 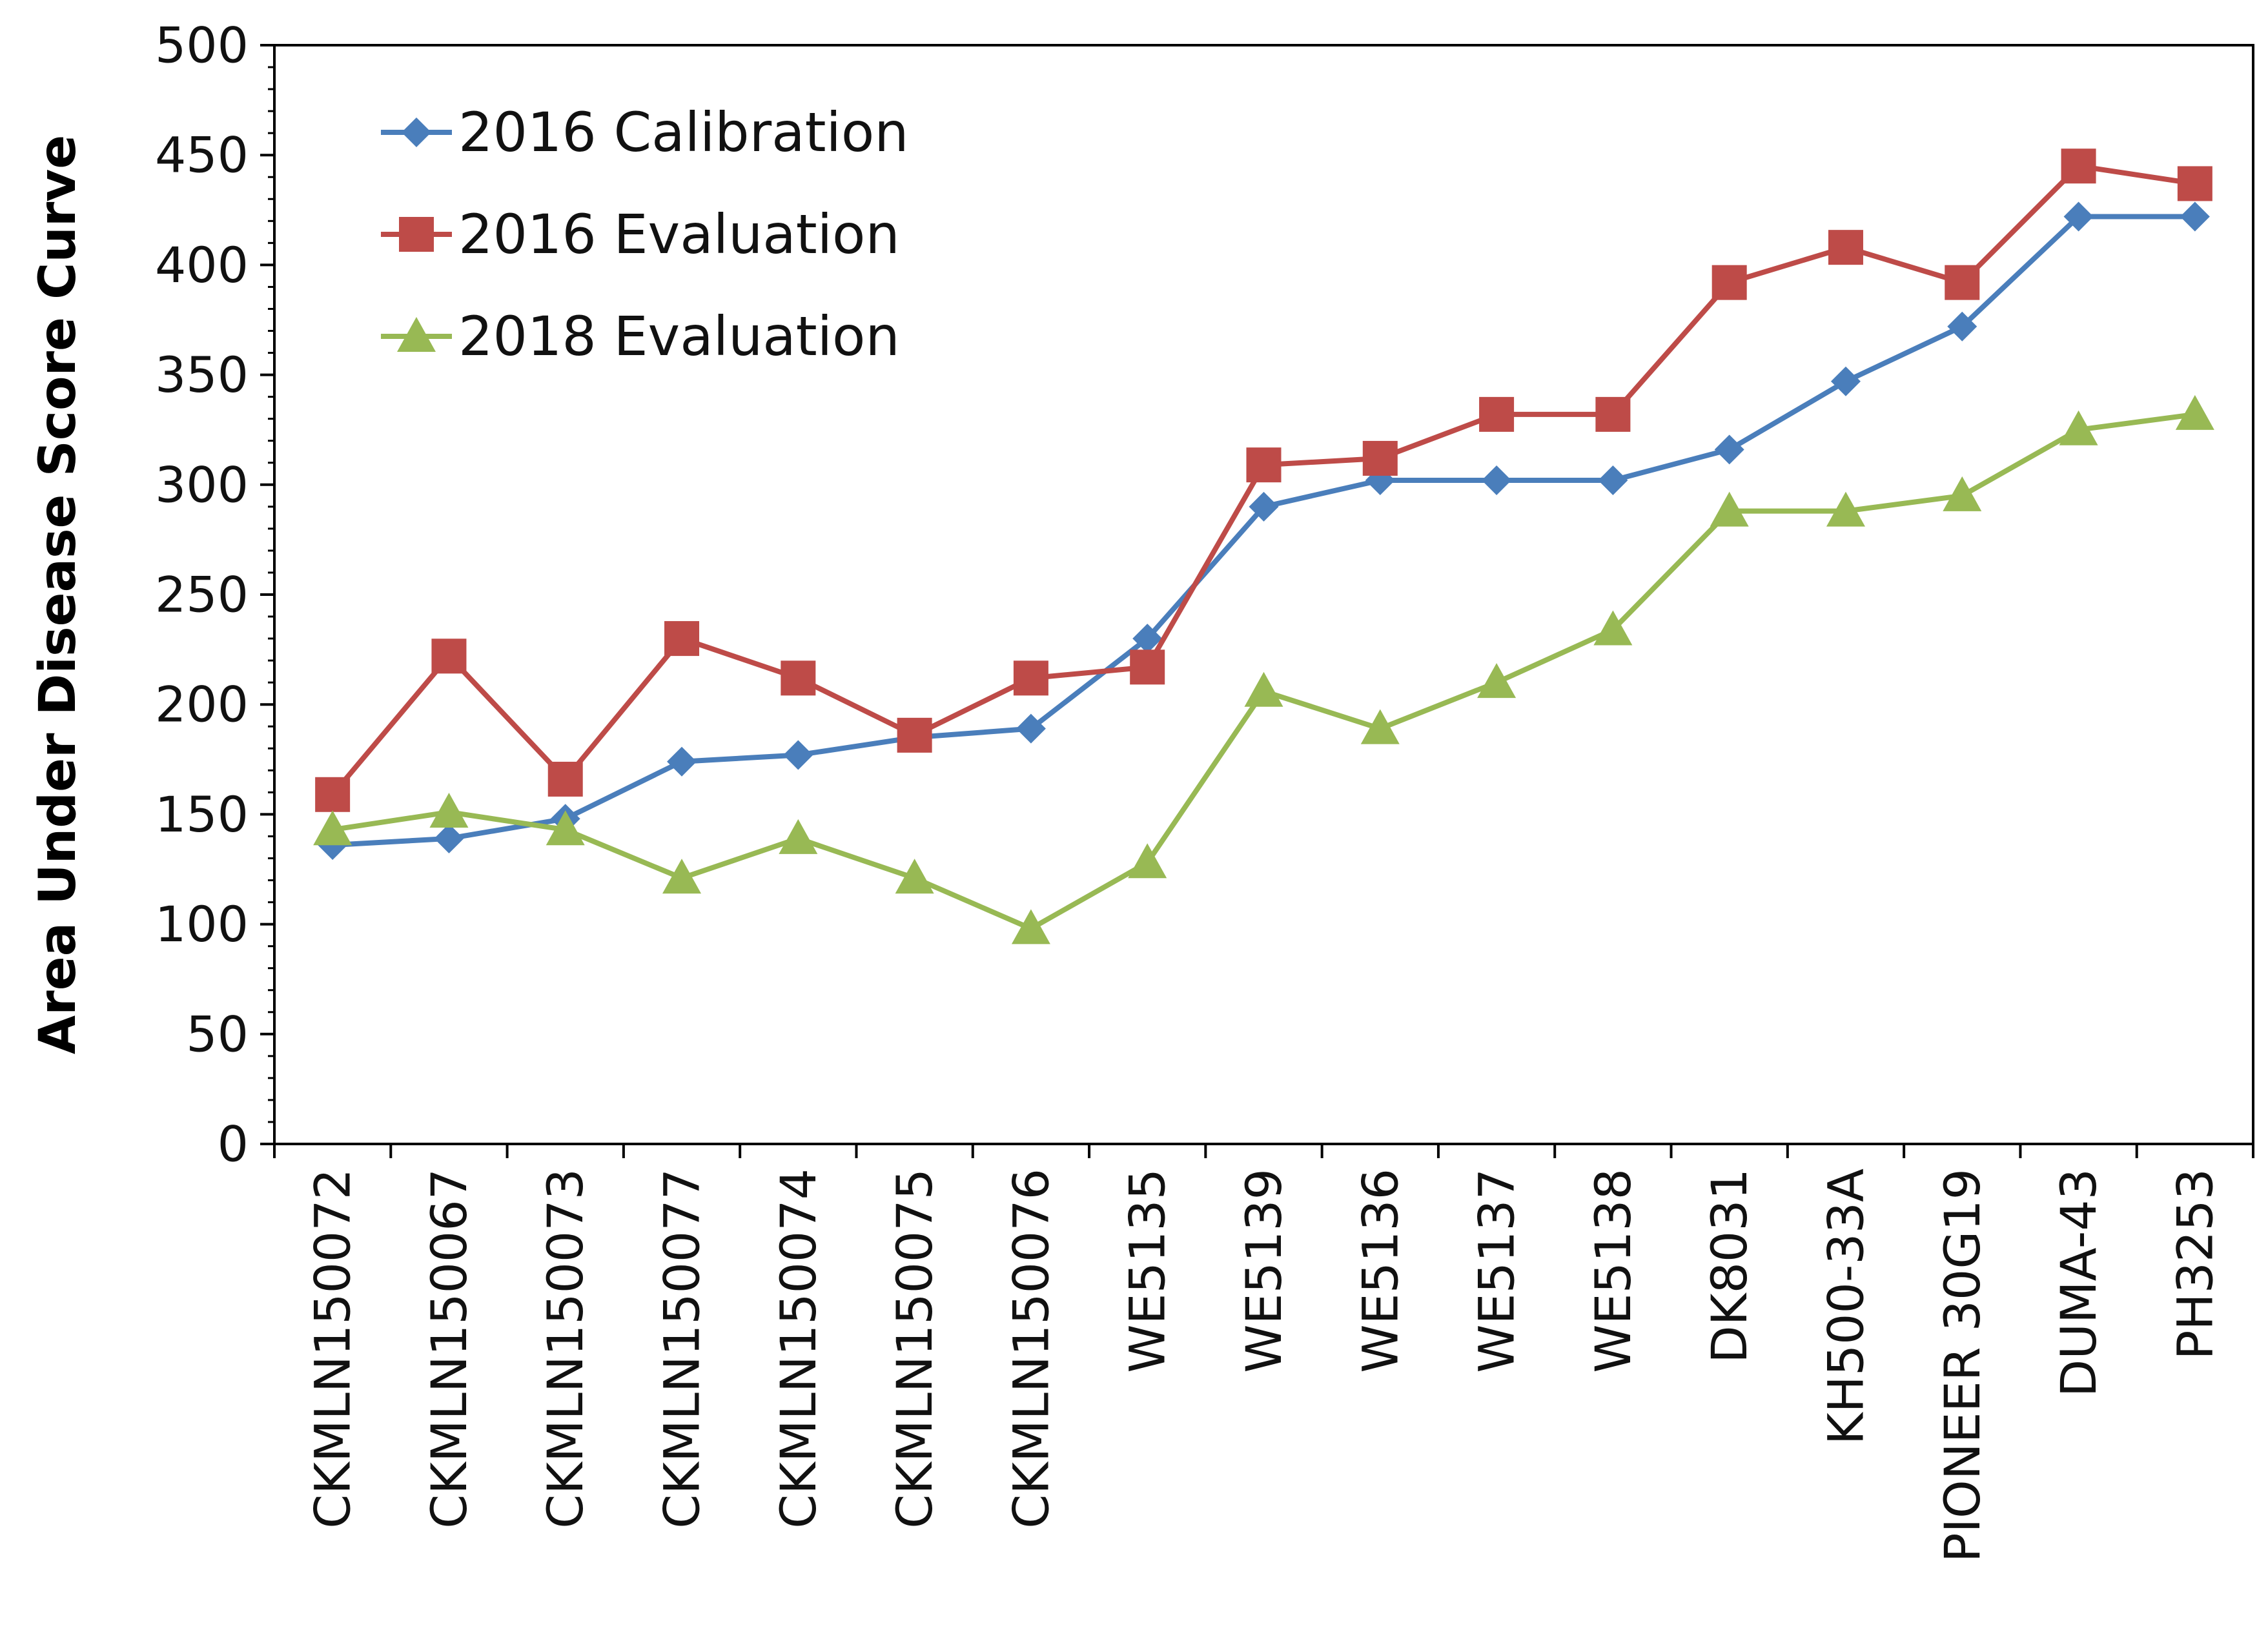 What do you see at coordinates (565, 1349) in the screenshot?
I see `x-category-label: CKMLN150073` at bounding box center [565, 1349].